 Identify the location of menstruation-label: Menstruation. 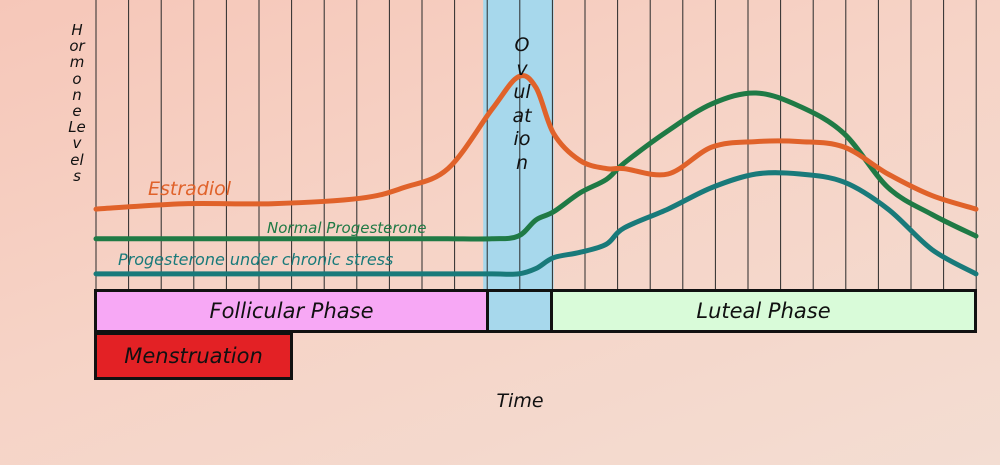
(193, 356).